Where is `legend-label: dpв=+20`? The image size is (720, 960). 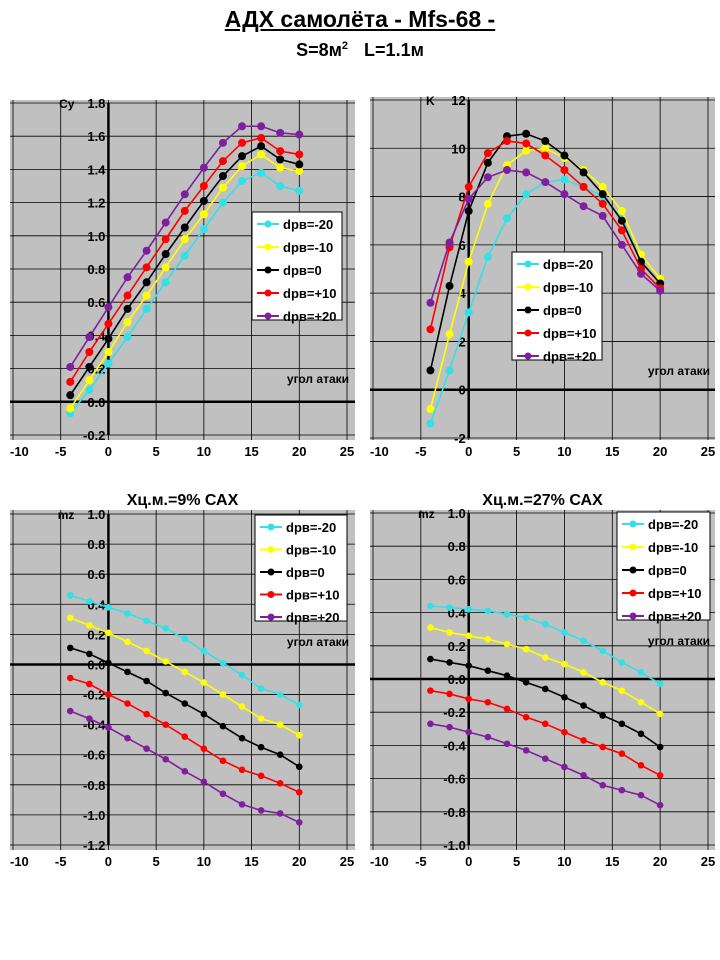
legend-label: dpв=+20 is located at coordinates (570, 356).